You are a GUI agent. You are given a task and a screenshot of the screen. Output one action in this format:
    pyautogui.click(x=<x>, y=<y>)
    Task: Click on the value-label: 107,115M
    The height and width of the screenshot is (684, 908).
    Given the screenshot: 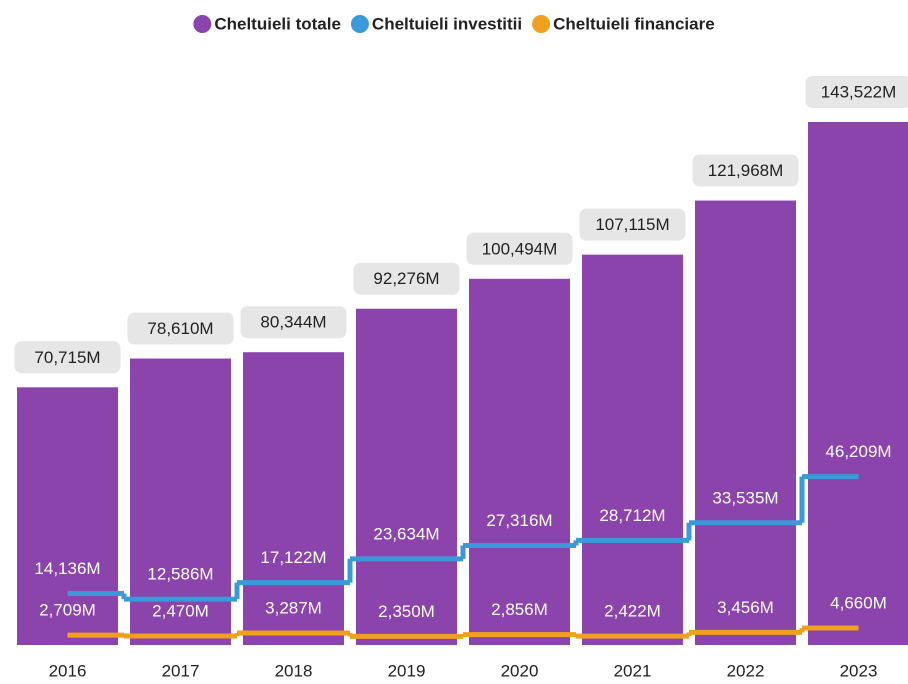 What is the action you would take?
    pyautogui.click(x=632, y=224)
    